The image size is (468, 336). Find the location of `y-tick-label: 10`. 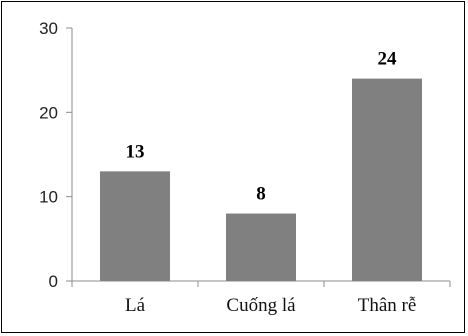

y-tick-label: 10 is located at coordinates (48, 197).